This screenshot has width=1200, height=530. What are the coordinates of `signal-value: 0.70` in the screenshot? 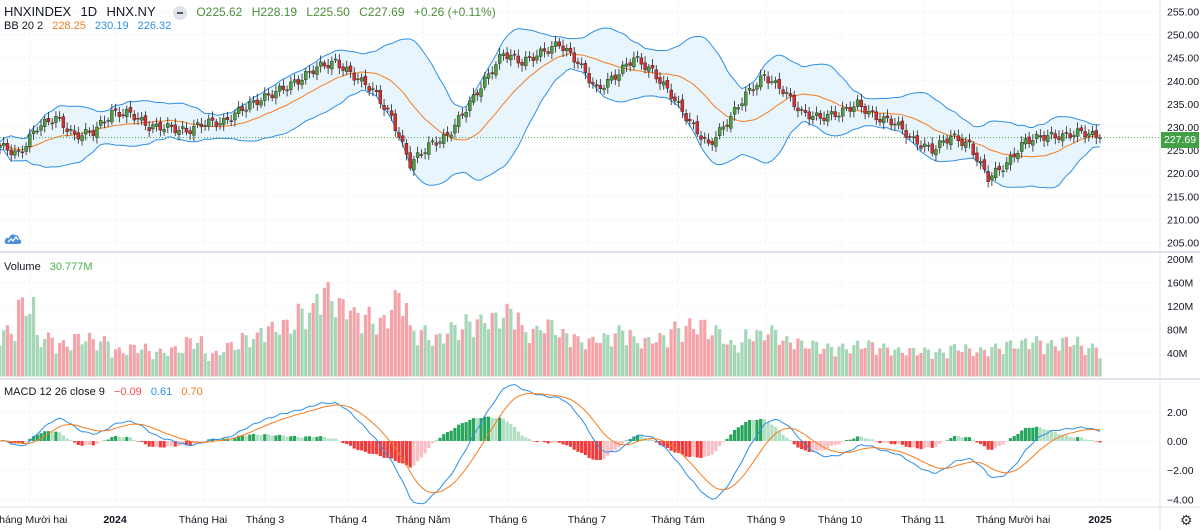 It's located at (192, 392).